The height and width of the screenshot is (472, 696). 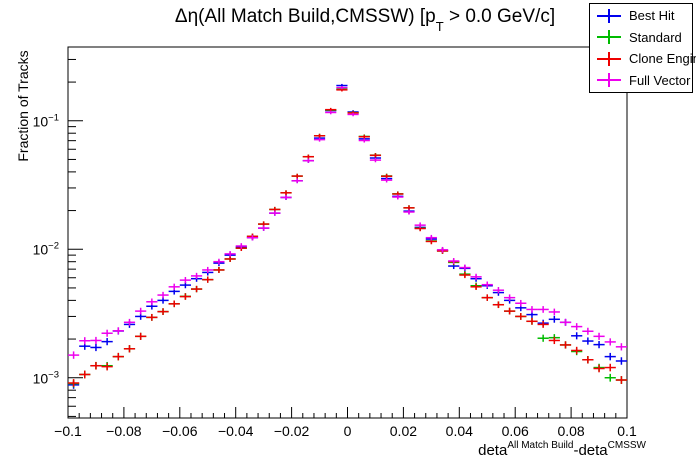 What do you see at coordinates (499, 16) in the screenshot?
I see `plot-title-text-2: > 0.0 GeV/c]` at bounding box center [499, 16].